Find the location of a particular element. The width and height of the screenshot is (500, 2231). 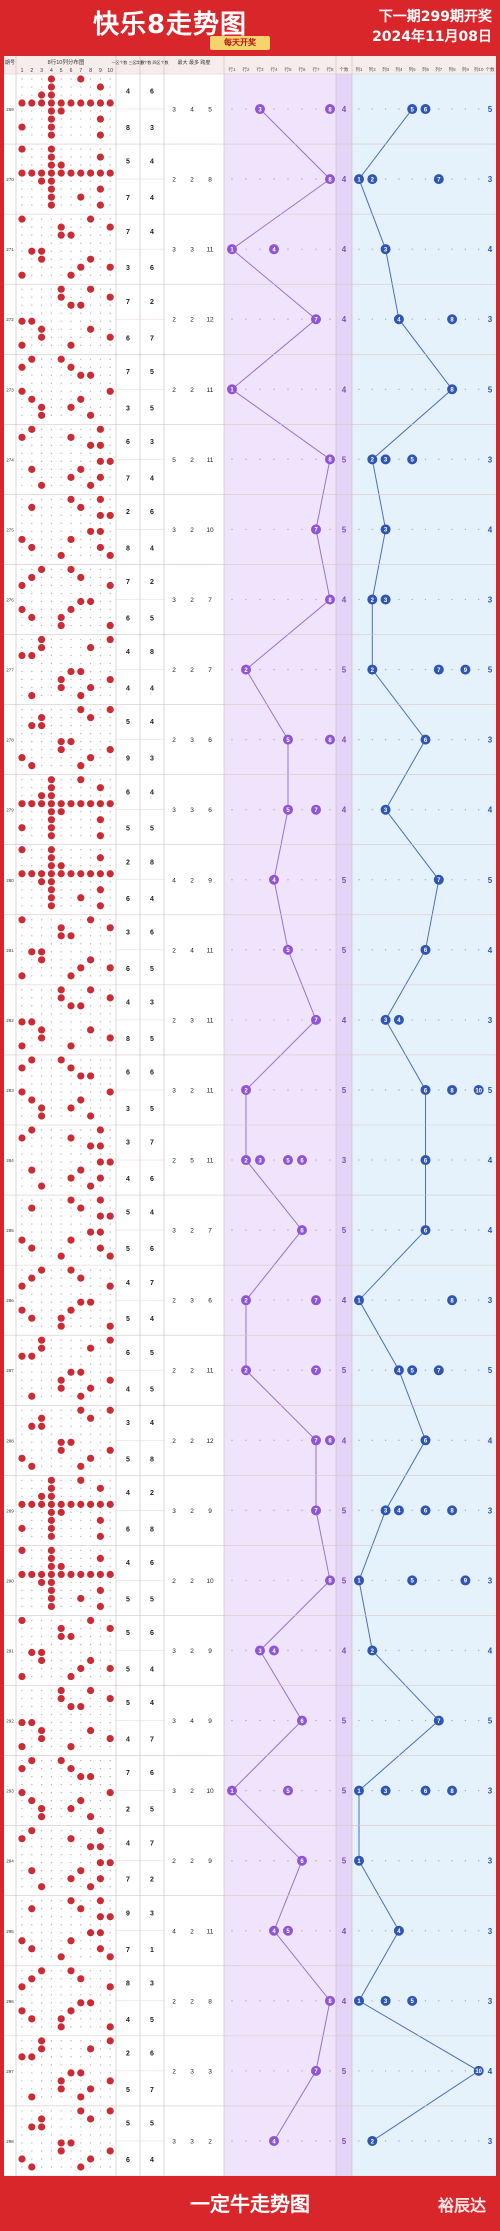

col-ball-label: 2 is located at coordinates (373, 601).